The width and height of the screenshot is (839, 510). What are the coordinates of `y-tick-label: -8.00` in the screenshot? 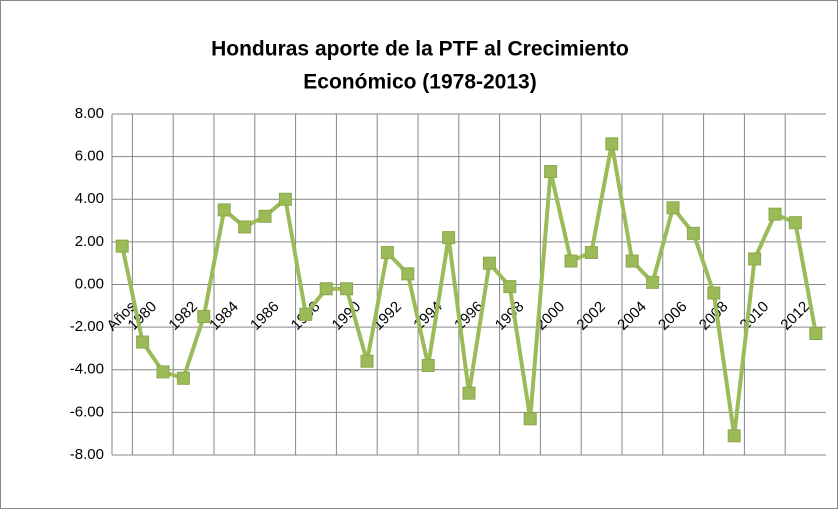 It's located at (87, 454).